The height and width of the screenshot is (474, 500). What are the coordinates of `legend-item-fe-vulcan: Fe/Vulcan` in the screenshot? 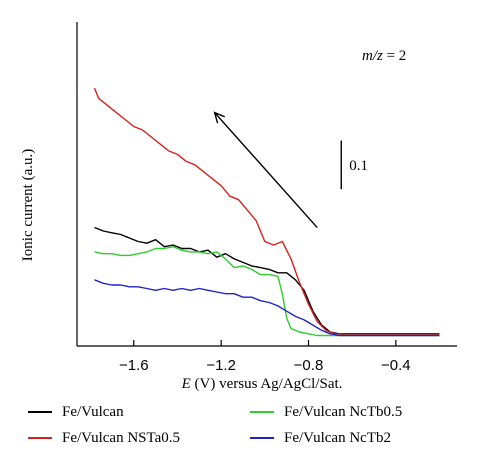 It's located at (76, 412).